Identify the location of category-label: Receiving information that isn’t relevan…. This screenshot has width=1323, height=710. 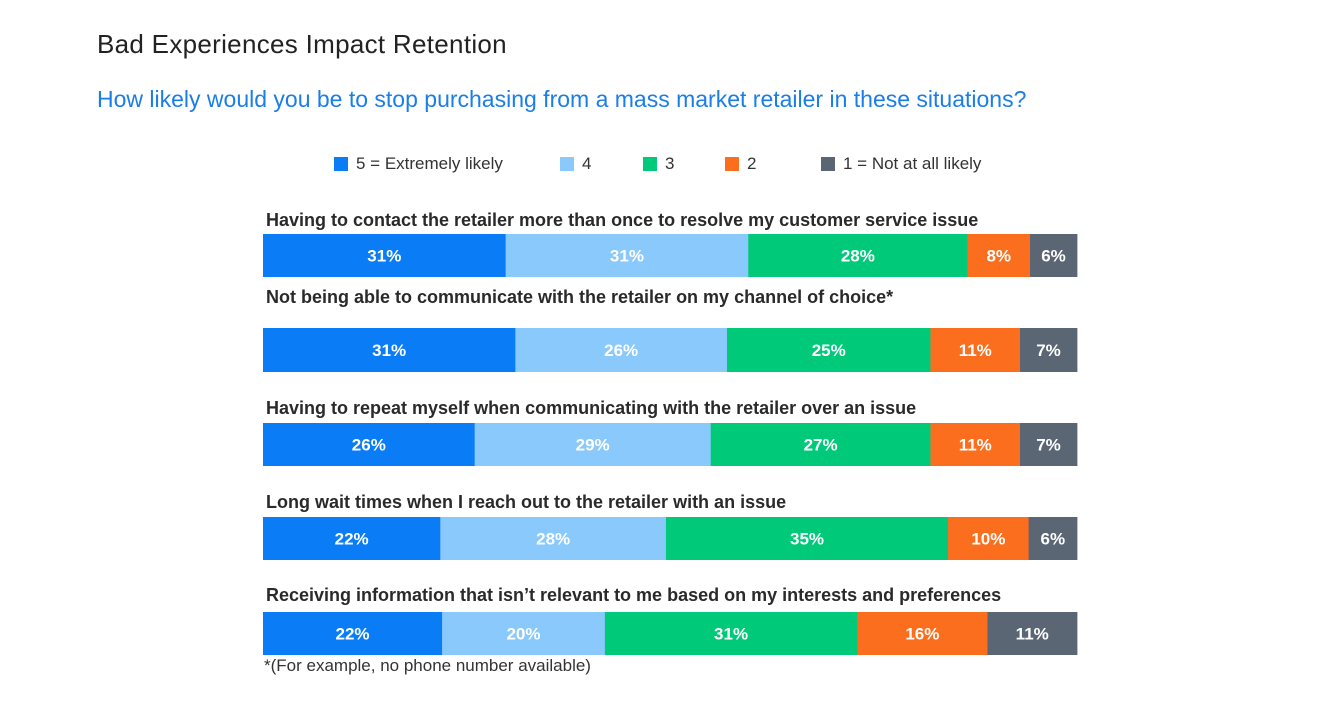
(633, 595).